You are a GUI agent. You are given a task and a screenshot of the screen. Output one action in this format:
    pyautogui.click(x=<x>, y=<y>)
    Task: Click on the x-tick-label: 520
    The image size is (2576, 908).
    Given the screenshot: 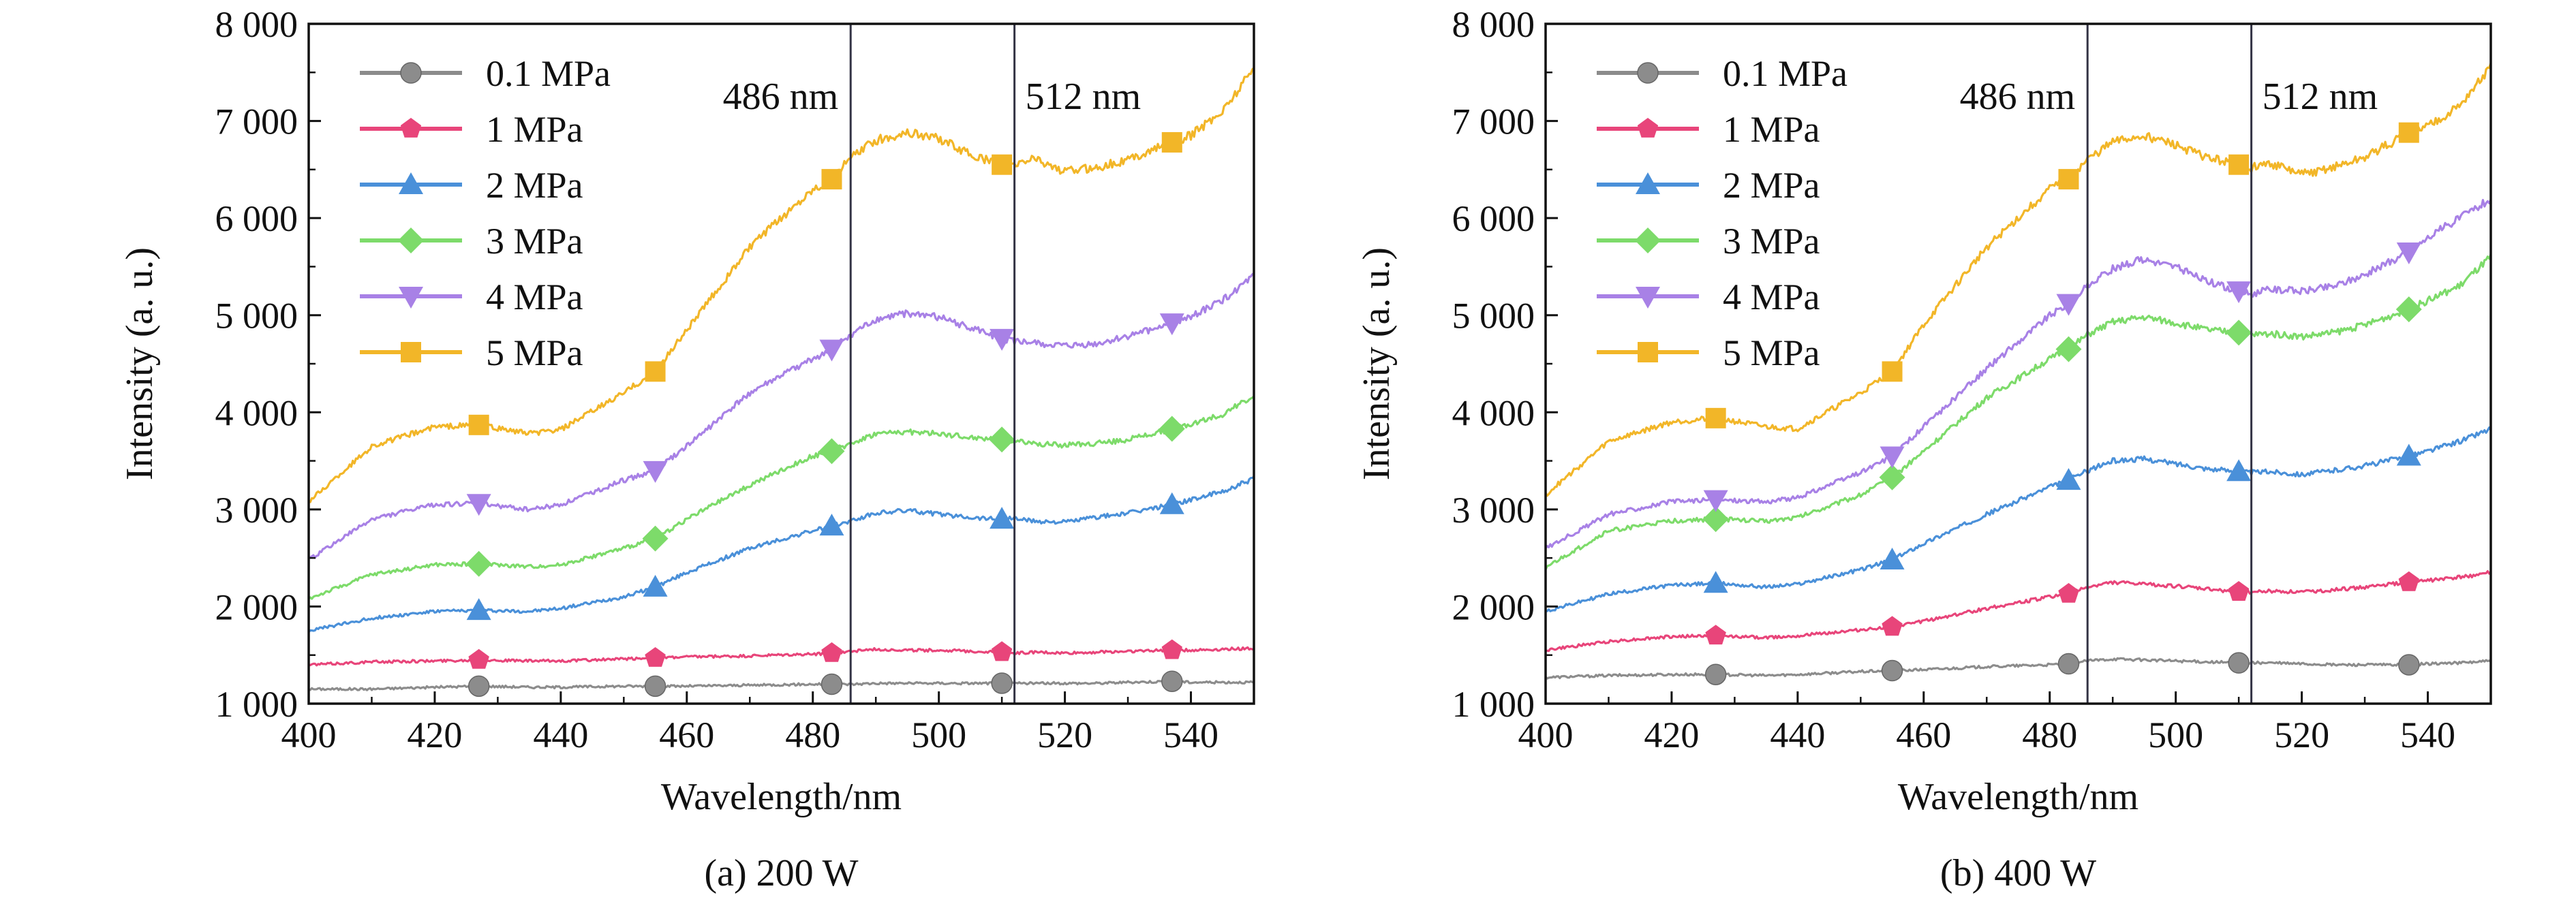 What is the action you would take?
    pyautogui.click(x=2301, y=735)
    